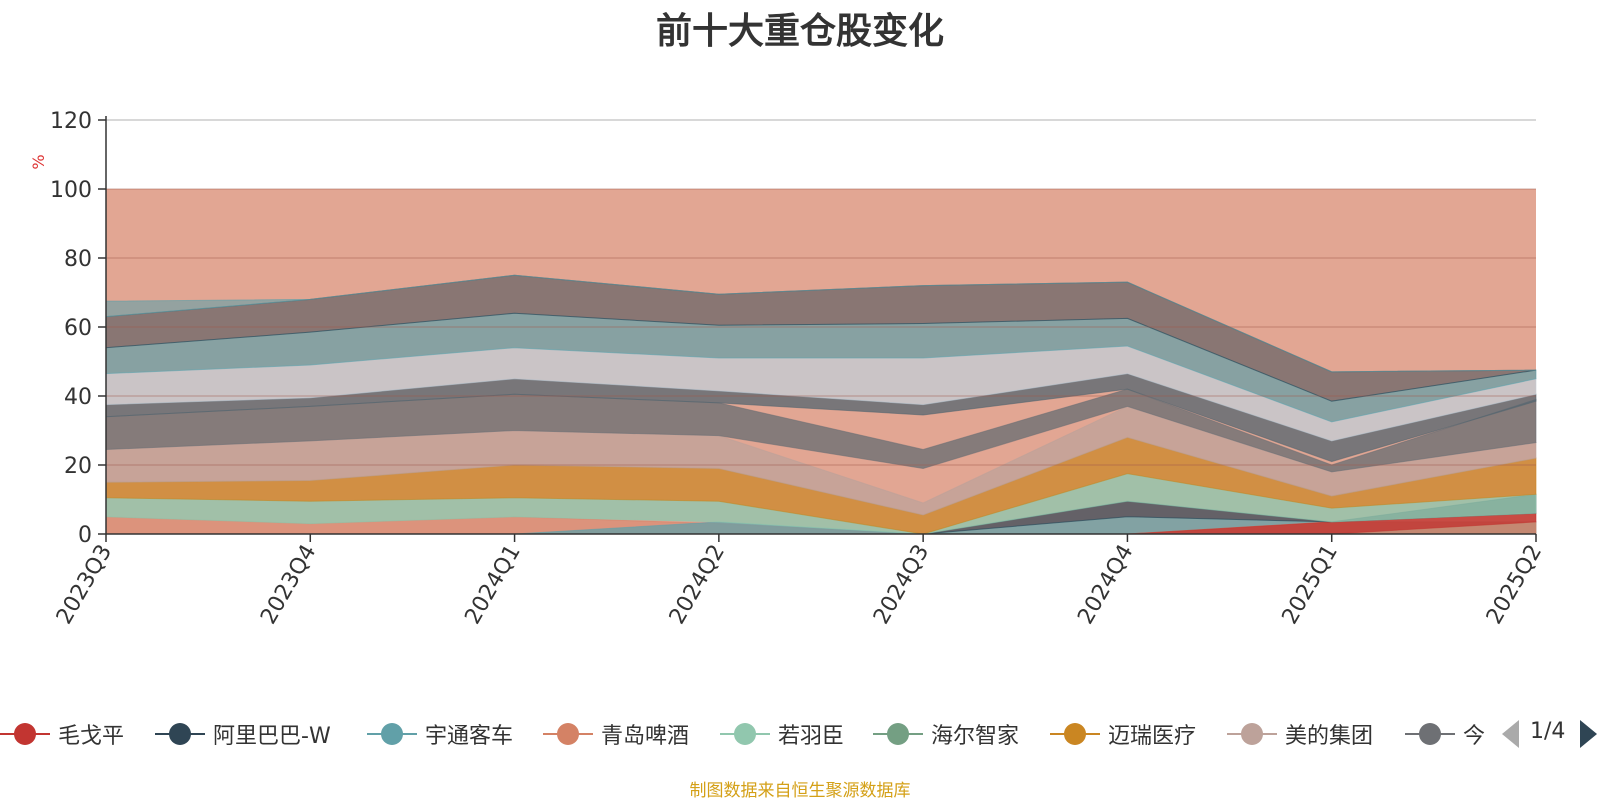 This screenshot has width=1600, height=801. What do you see at coordinates (811, 736) in the screenshot?
I see `legend-label: 若羽臣` at bounding box center [811, 736].